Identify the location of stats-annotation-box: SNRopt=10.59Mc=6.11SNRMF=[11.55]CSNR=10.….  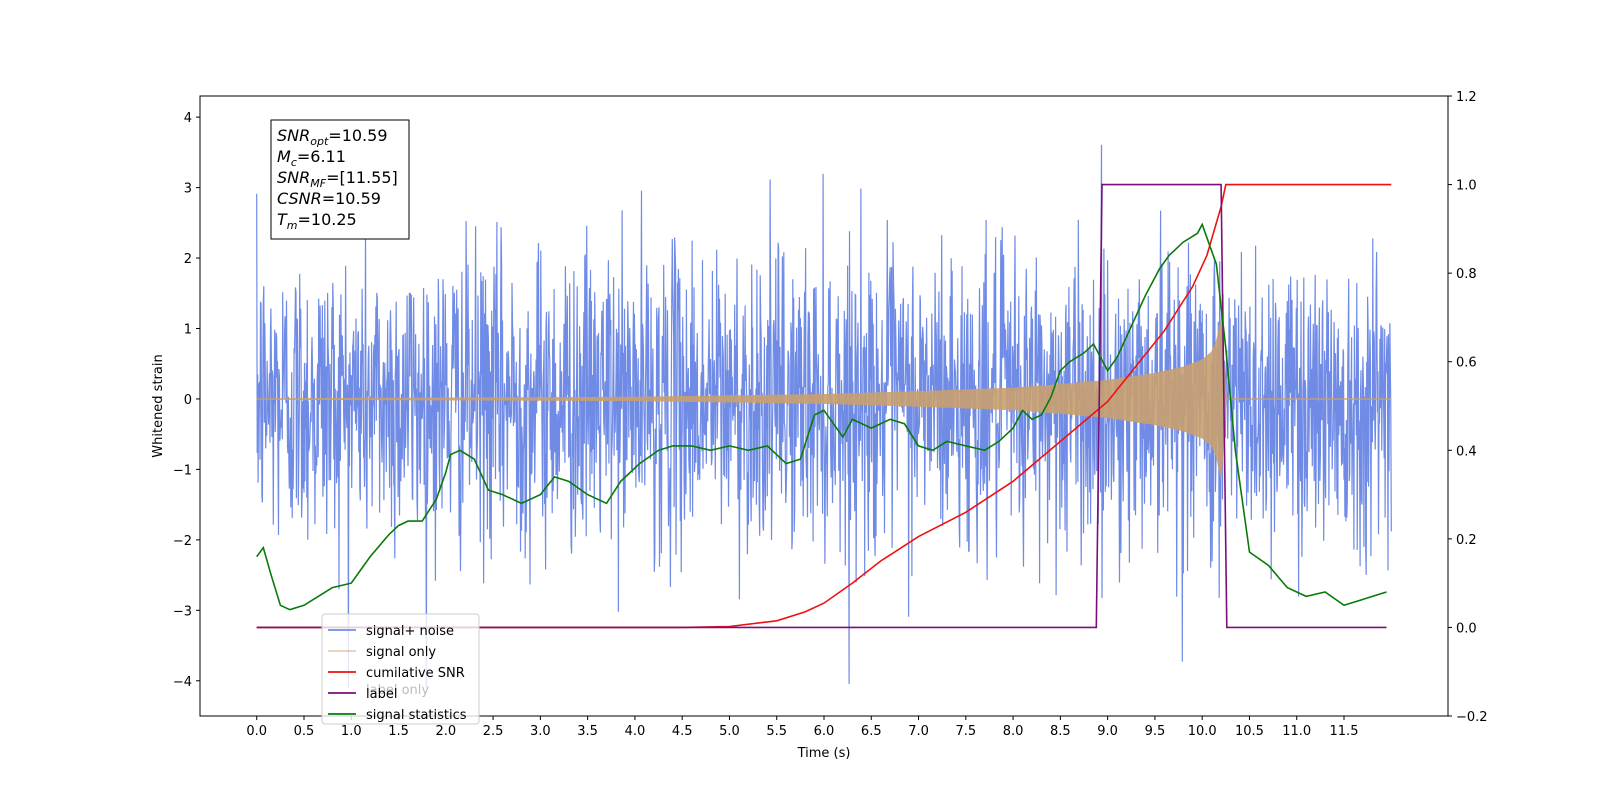
(340, 179).